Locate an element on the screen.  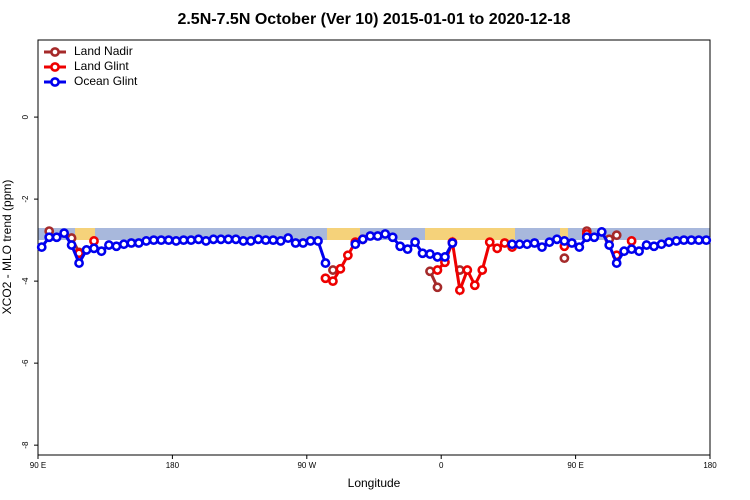
y-tick-label: -8 is located at coordinates (25, 445).